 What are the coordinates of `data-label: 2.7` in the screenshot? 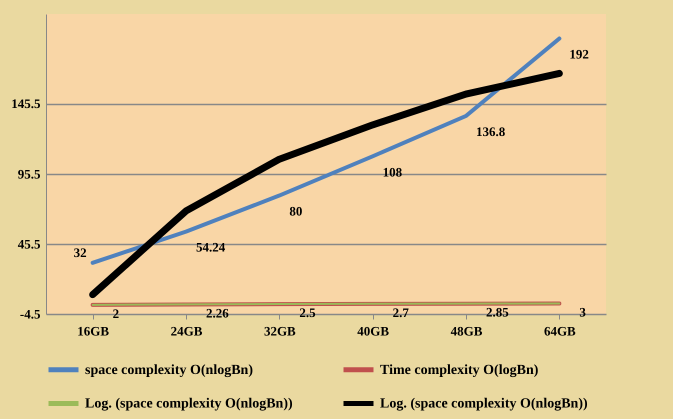 It's located at (401, 312).